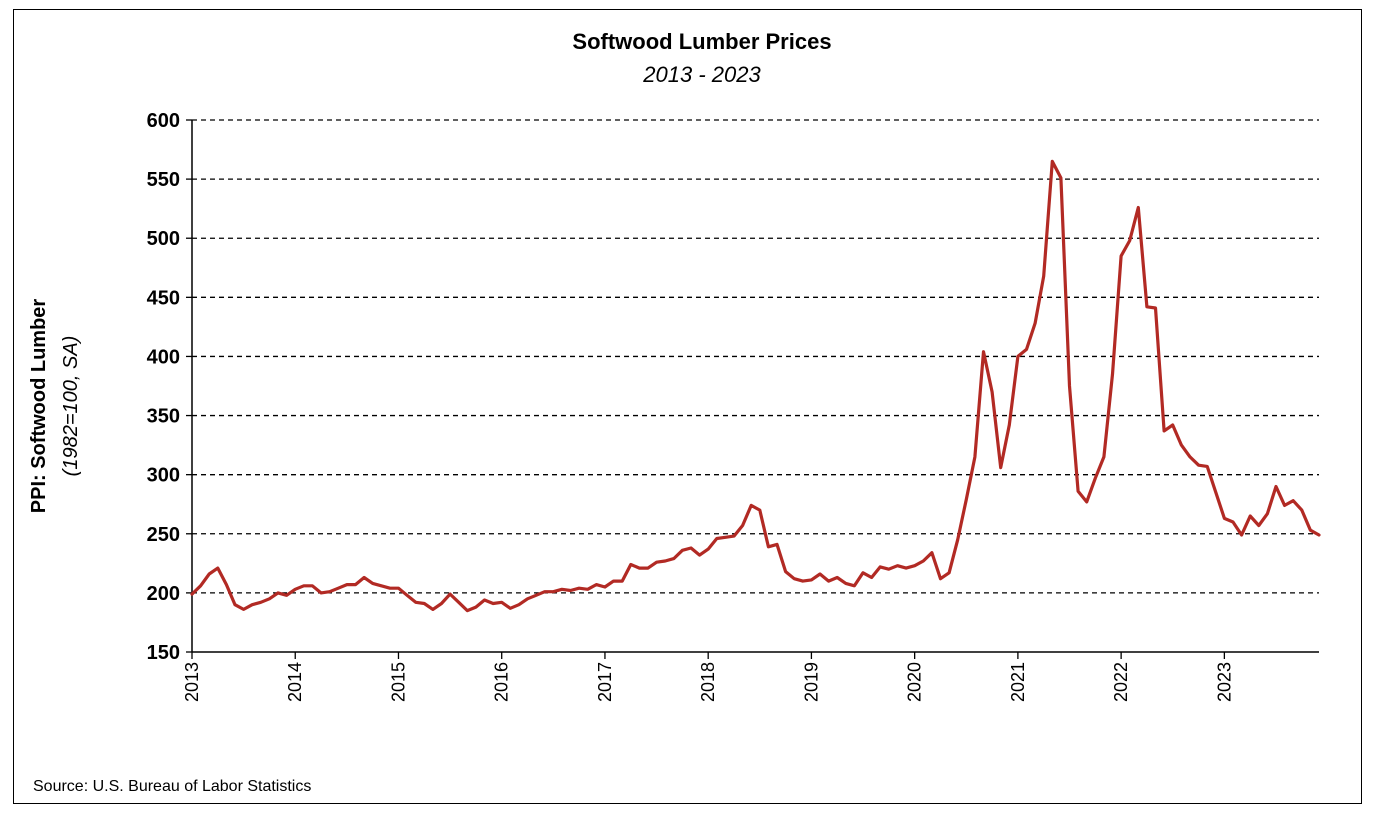 This screenshot has height=816, width=1378. What do you see at coordinates (192, 682) in the screenshot?
I see `x-tick-label-2013: 2013` at bounding box center [192, 682].